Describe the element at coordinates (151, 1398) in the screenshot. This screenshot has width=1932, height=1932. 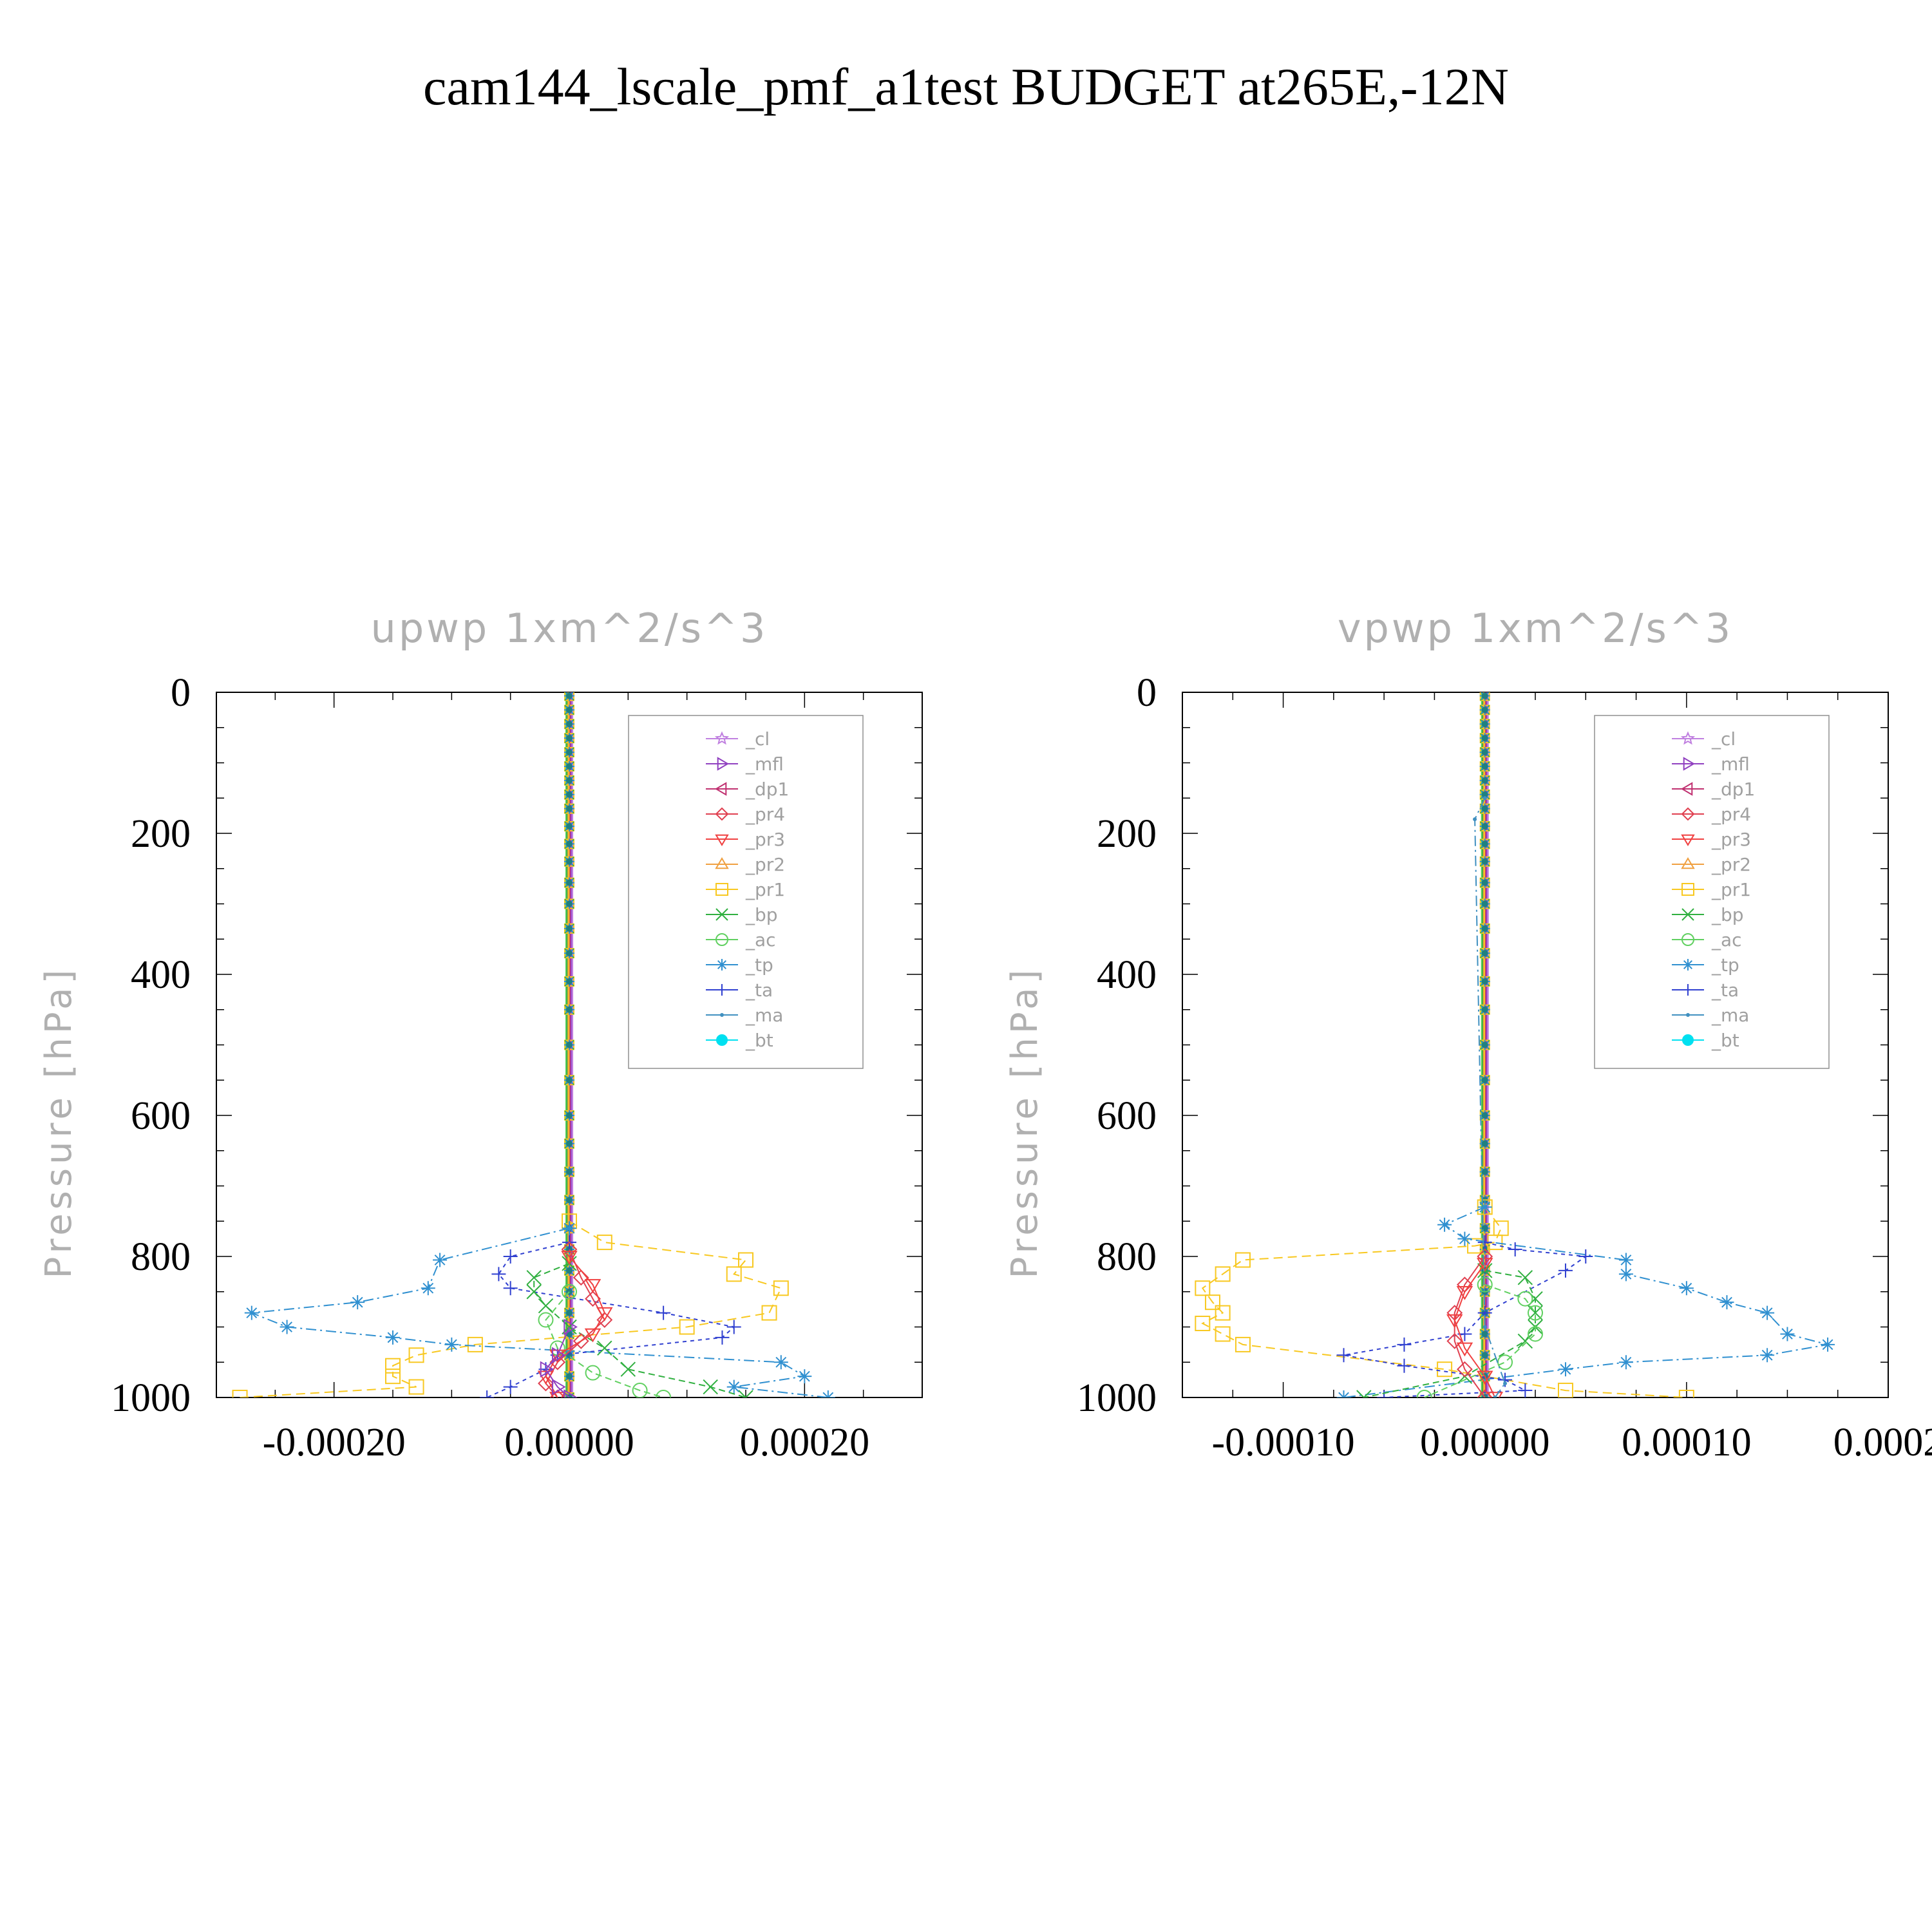
I see `y-tick-label: 1000` at that location.